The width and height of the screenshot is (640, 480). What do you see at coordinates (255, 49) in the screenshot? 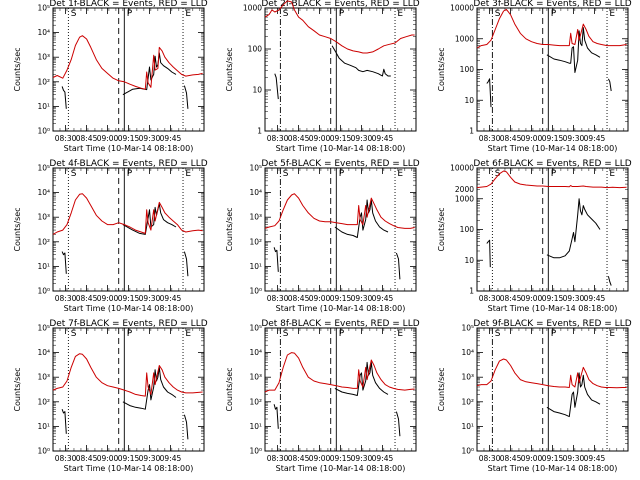
I see `y-tick-label: 100` at bounding box center [255, 49].